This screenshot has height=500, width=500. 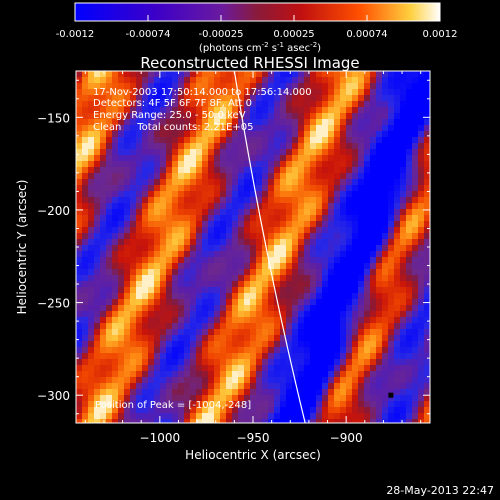 What do you see at coordinates (269, 247) in the screenshot?
I see `solar-limb-line` at bounding box center [269, 247].